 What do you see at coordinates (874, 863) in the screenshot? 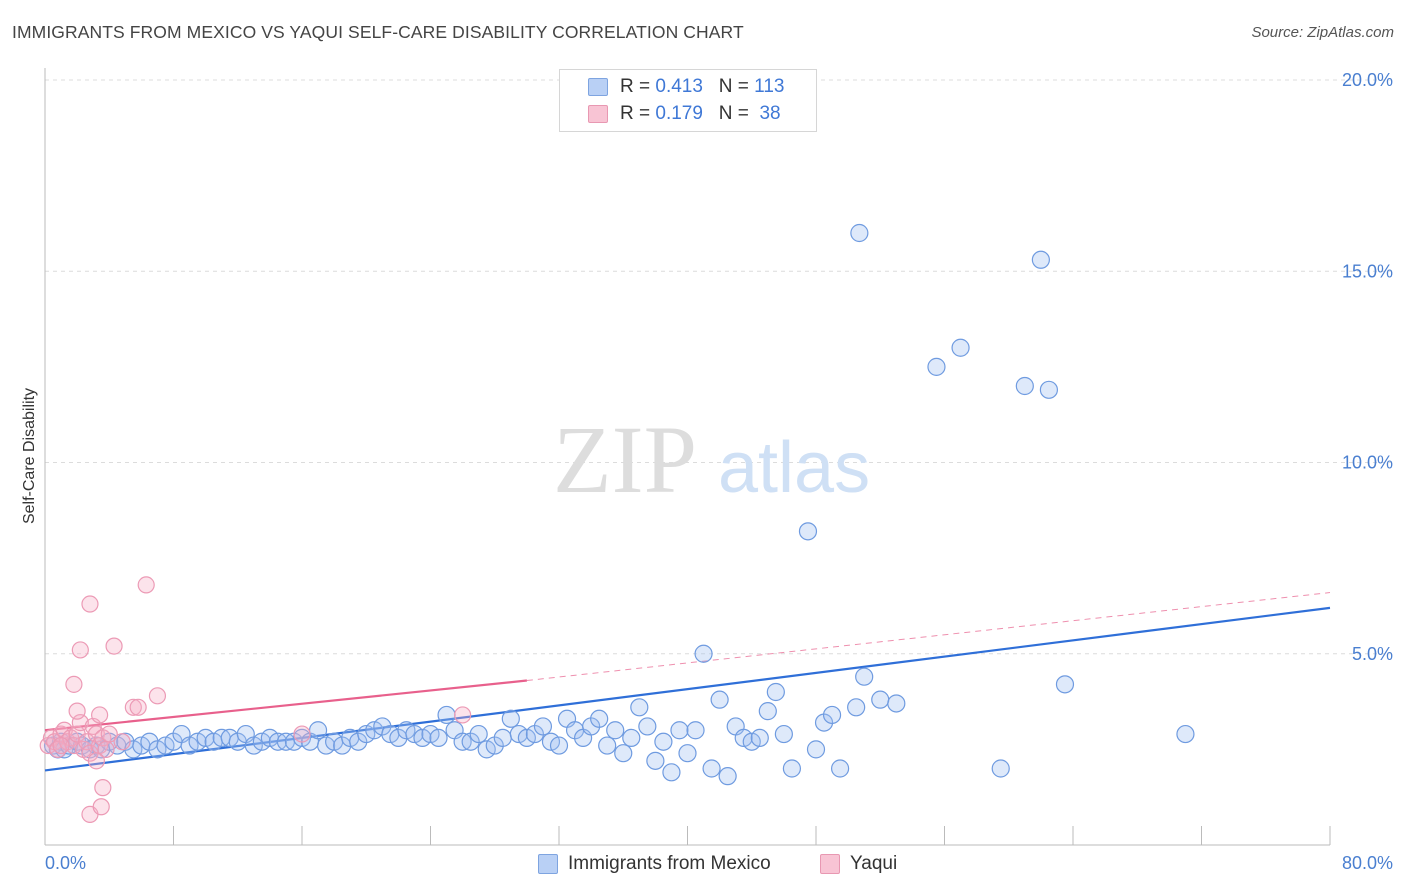
I see `bottom-legend-label-yaqui: Yaqui` at bounding box center [874, 863].